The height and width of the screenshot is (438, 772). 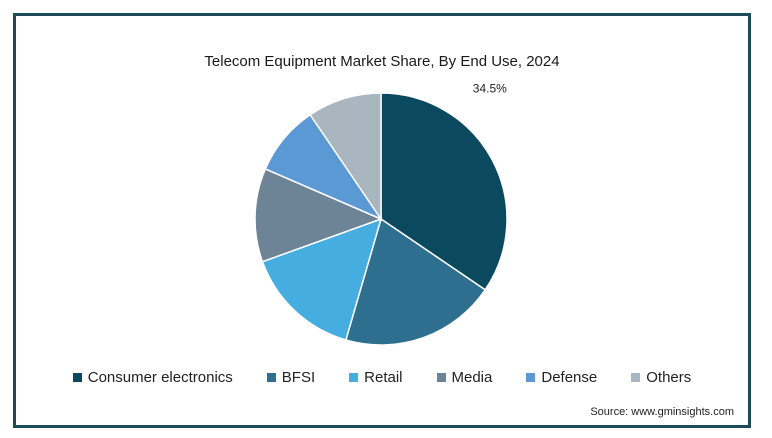 I want to click on pie-slice-retail, so click(x=322, y=279).